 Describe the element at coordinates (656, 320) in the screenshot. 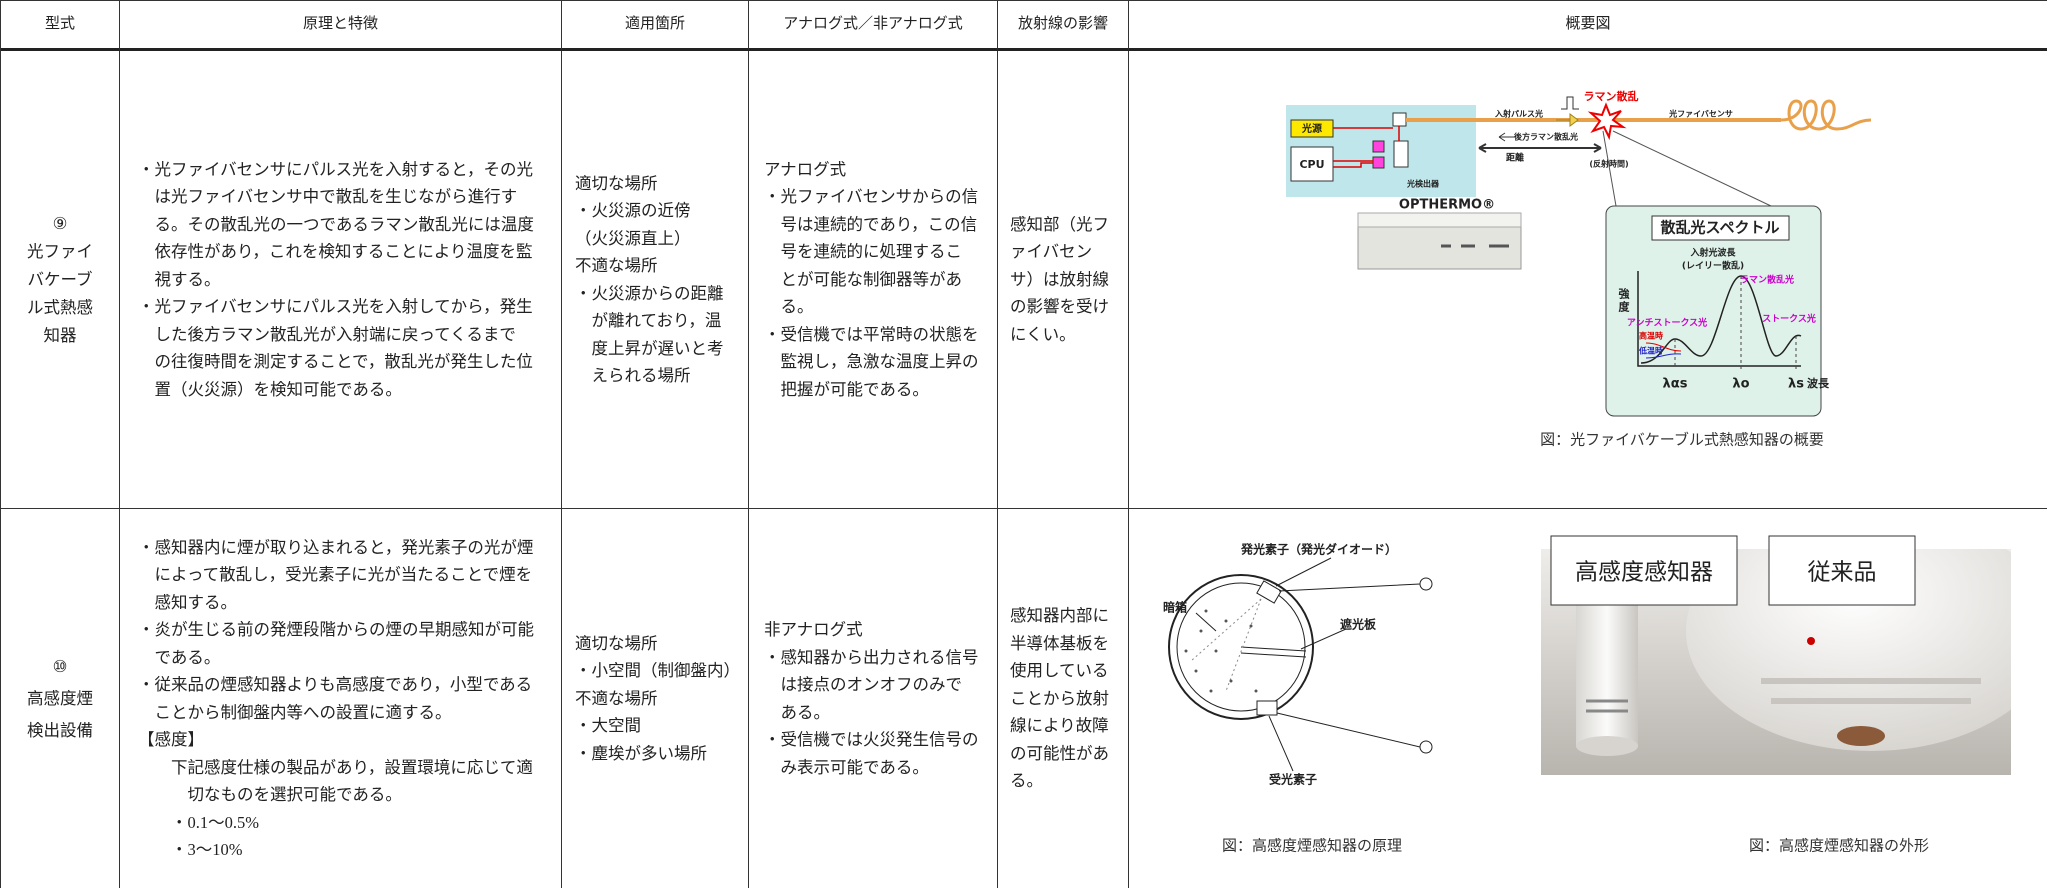

I see `text-line: が離れており，温` at that location.